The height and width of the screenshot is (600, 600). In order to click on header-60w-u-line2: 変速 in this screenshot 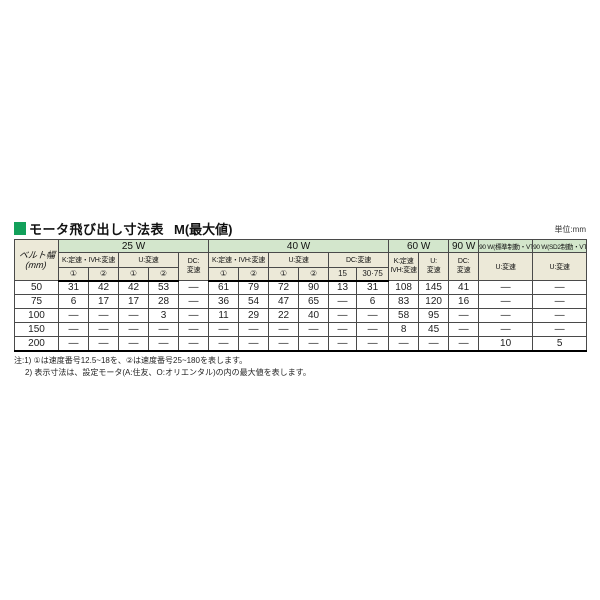, I will do `click(433, 270)`.